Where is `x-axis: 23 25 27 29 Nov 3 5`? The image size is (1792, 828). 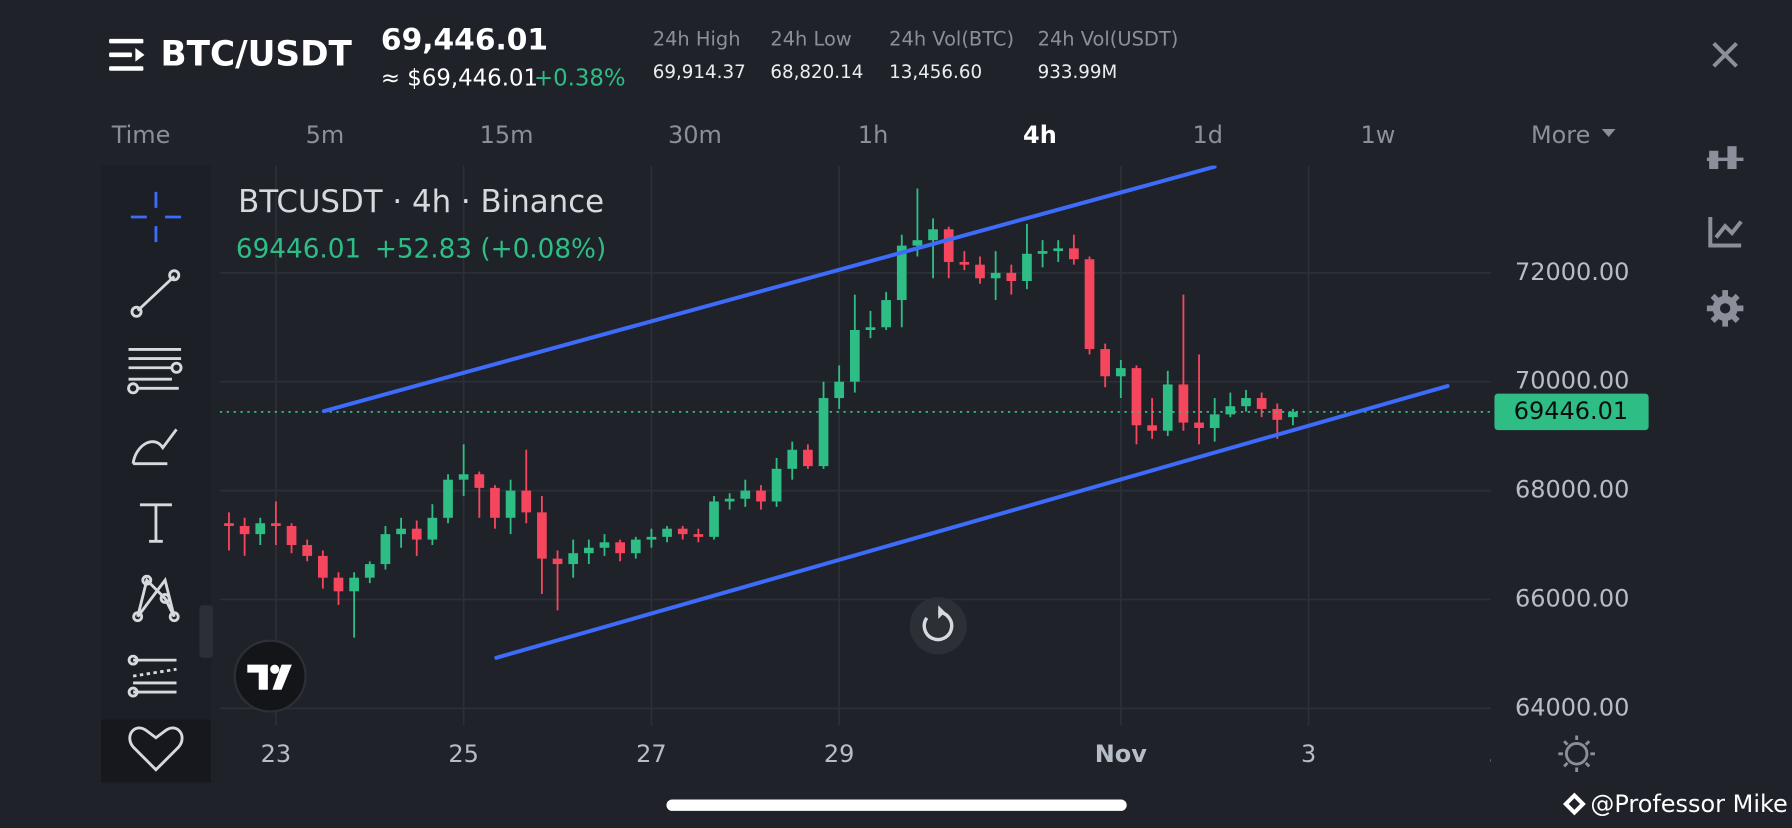
x-axis: 23 25 27 29 Nov 3 5 is located at coordinates (882, 754).